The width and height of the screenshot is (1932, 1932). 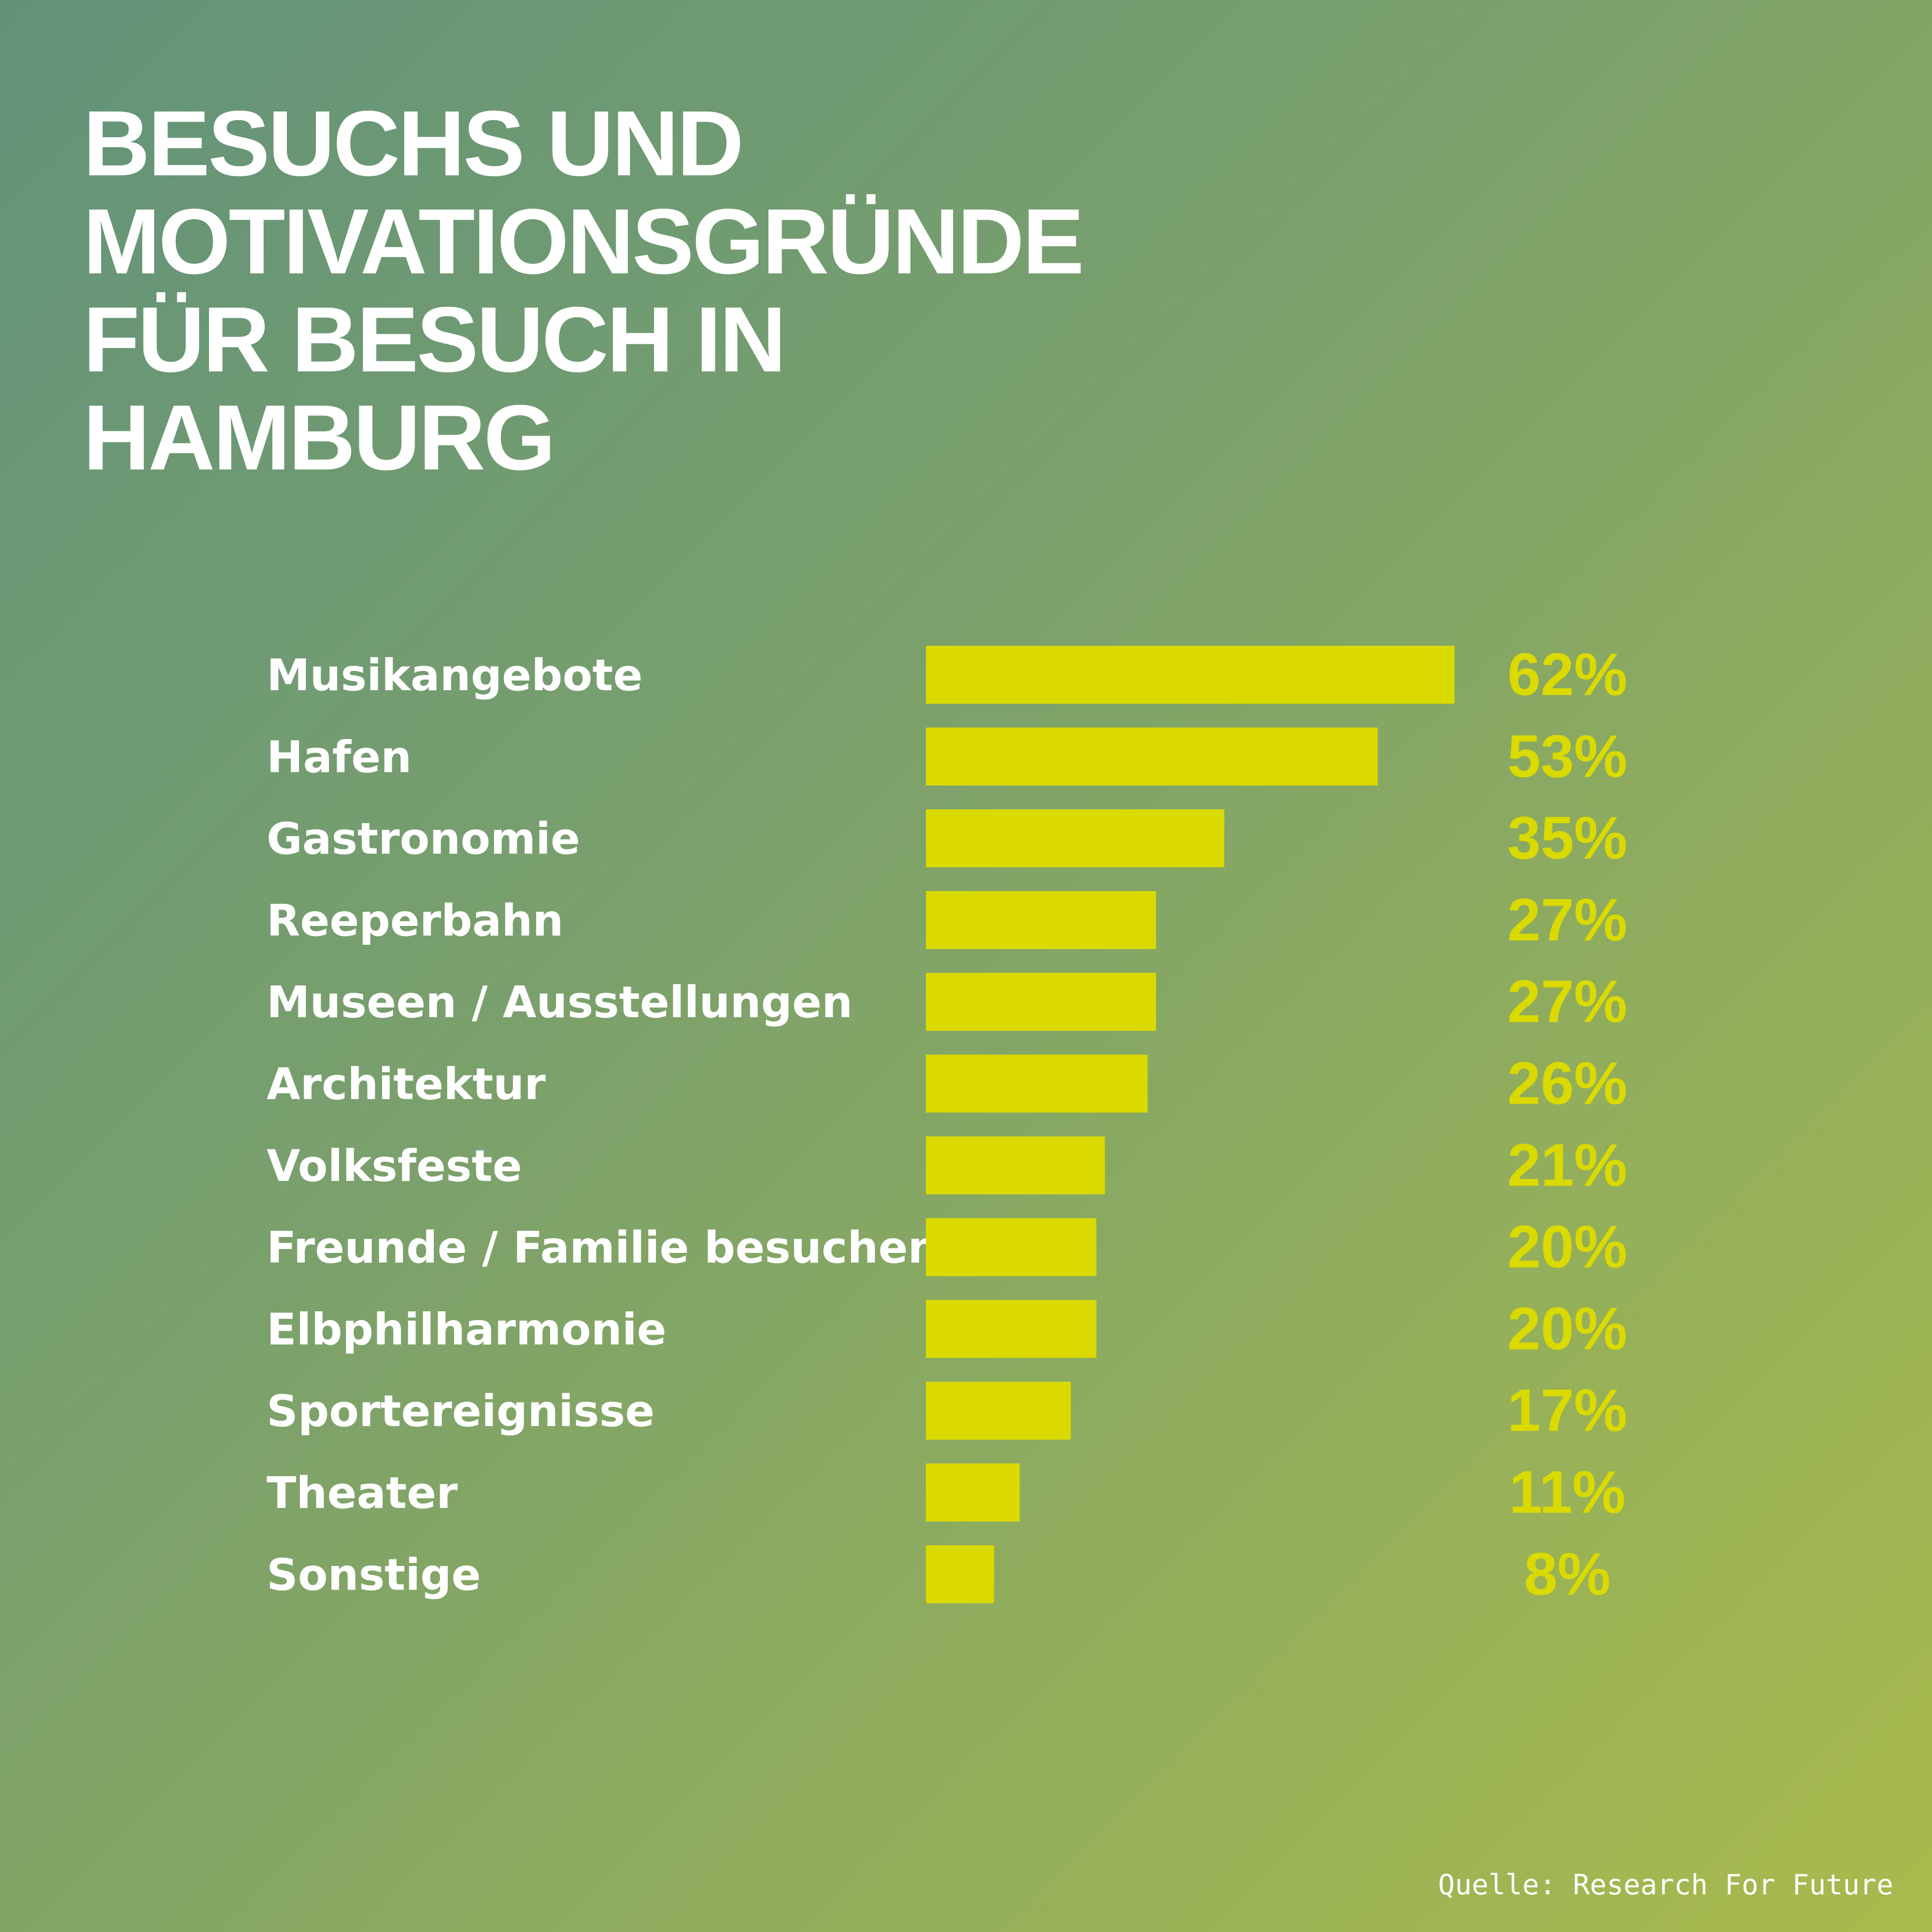 What do you see at coordinates (460, 1411) in the screenshot?
I see `category-label: Sportereignisse` at bounding box center [460, 1411].